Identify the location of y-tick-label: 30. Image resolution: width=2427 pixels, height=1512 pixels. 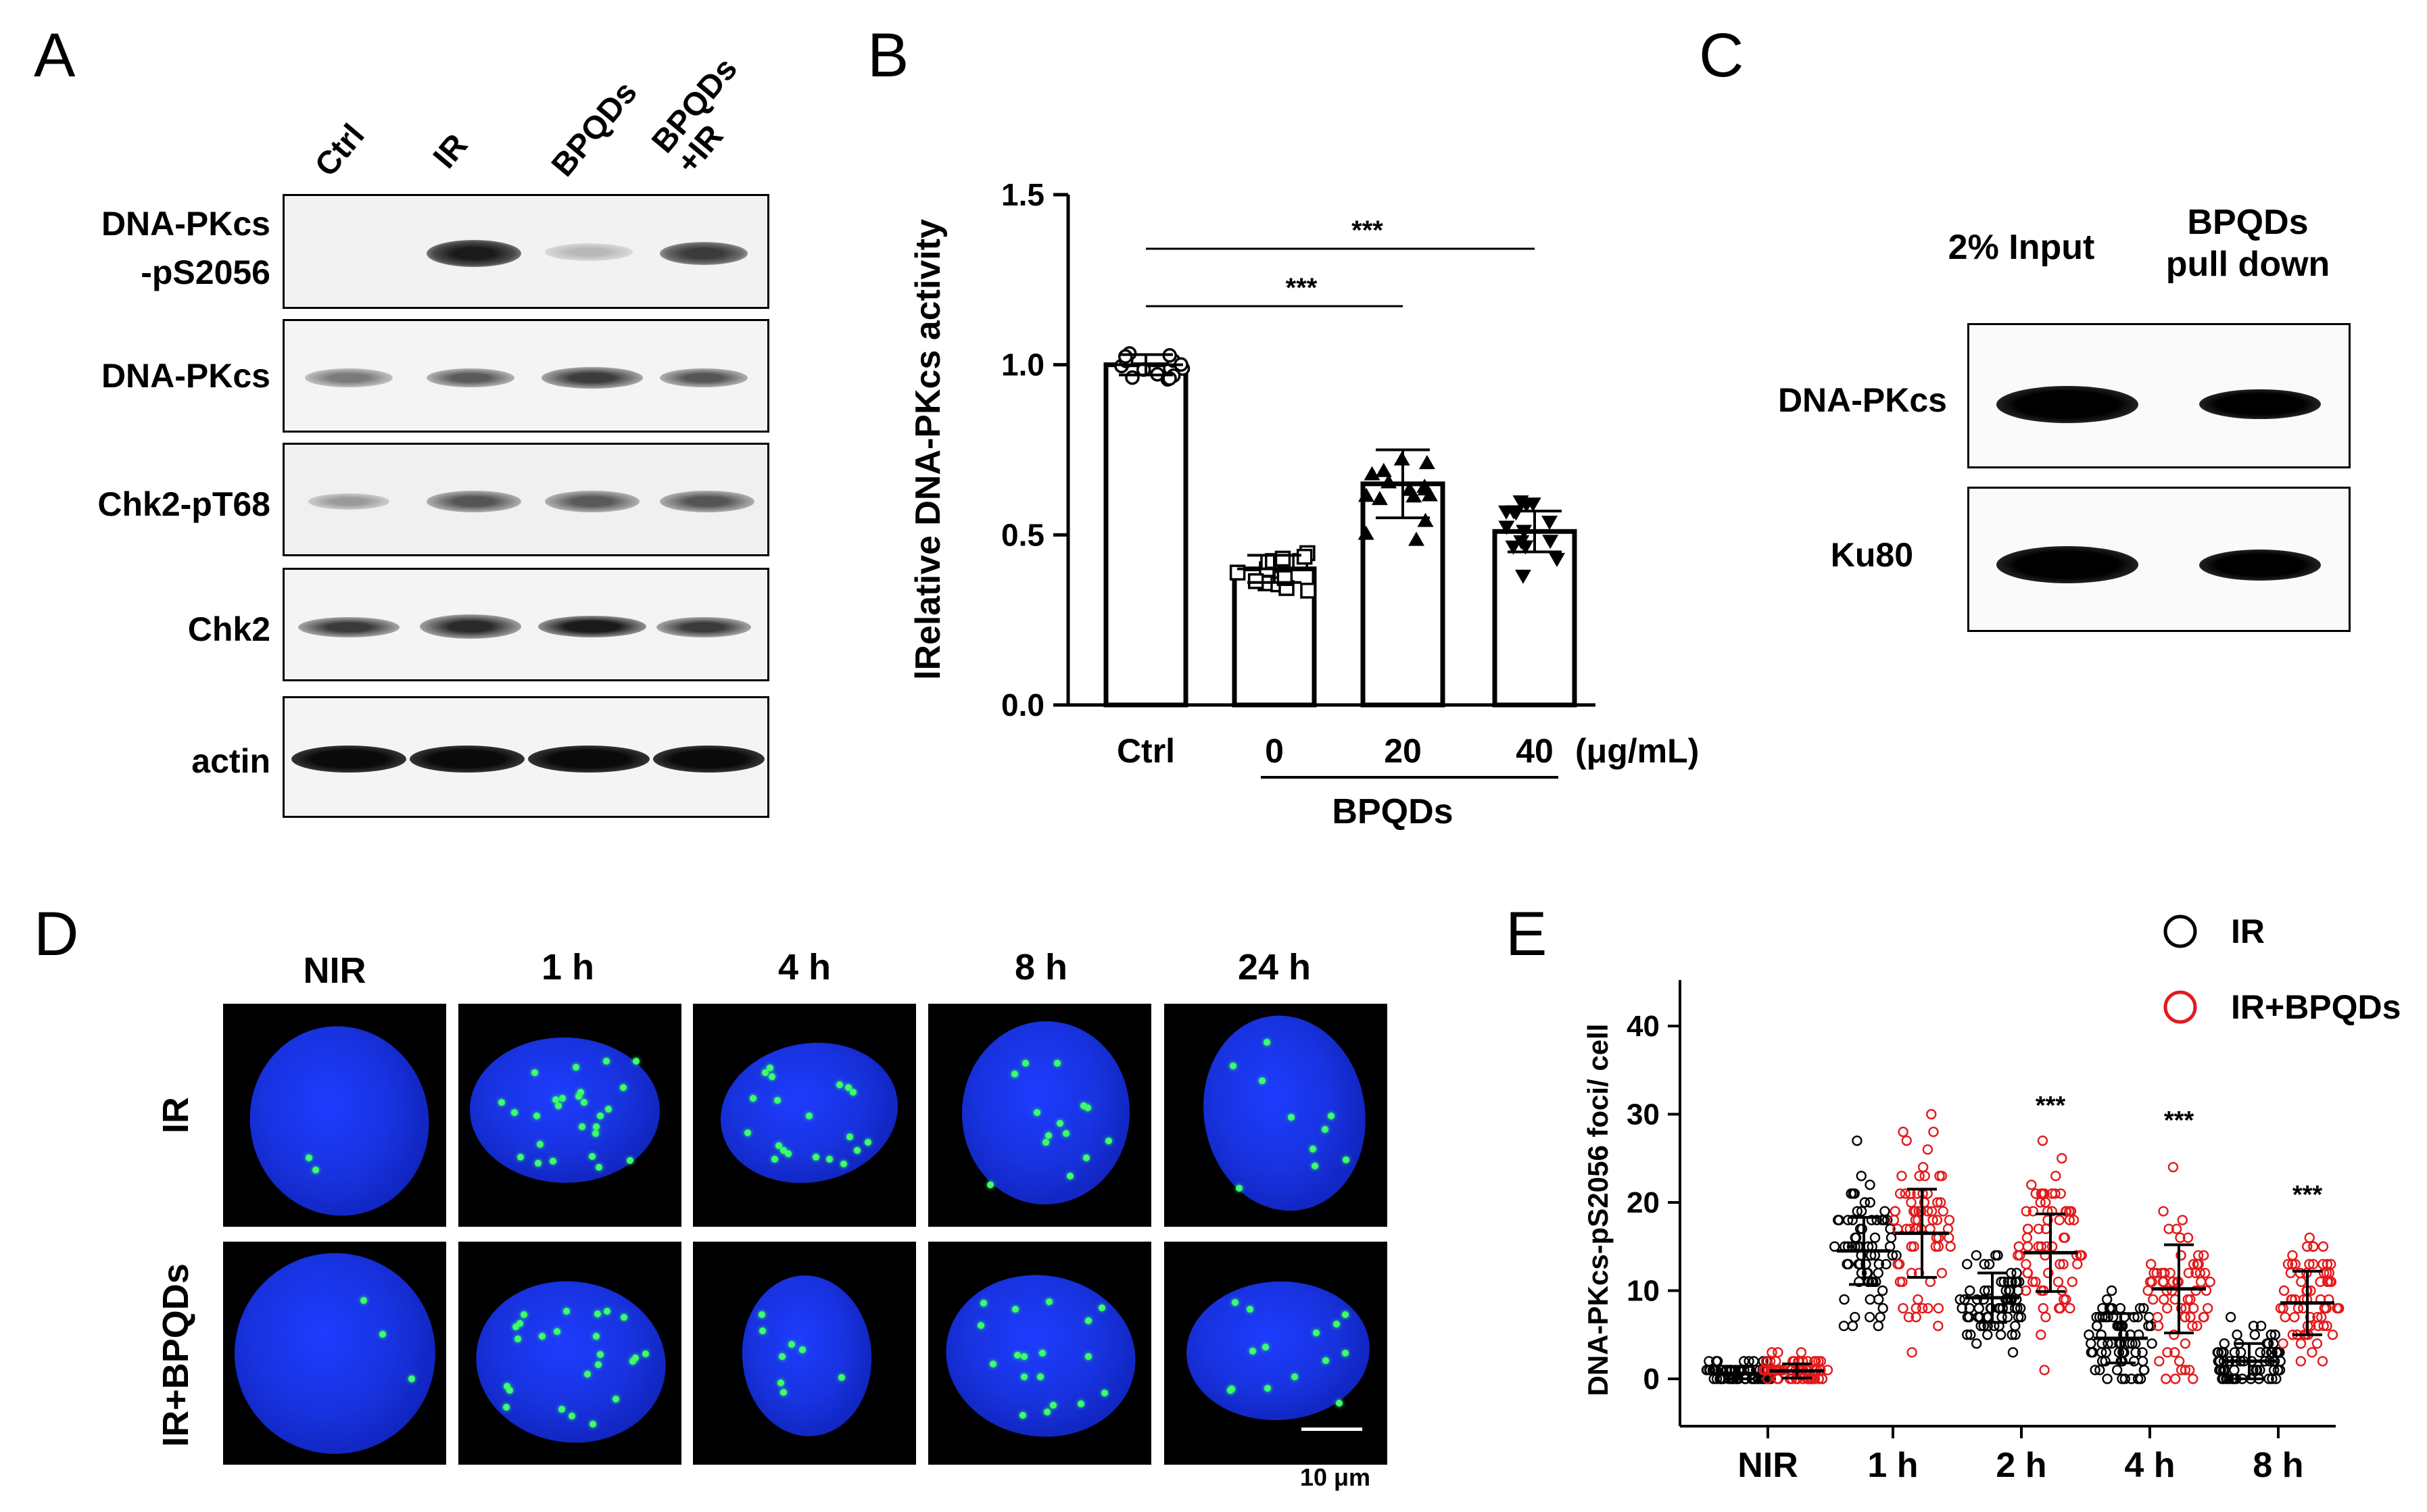
(1643, 1114).